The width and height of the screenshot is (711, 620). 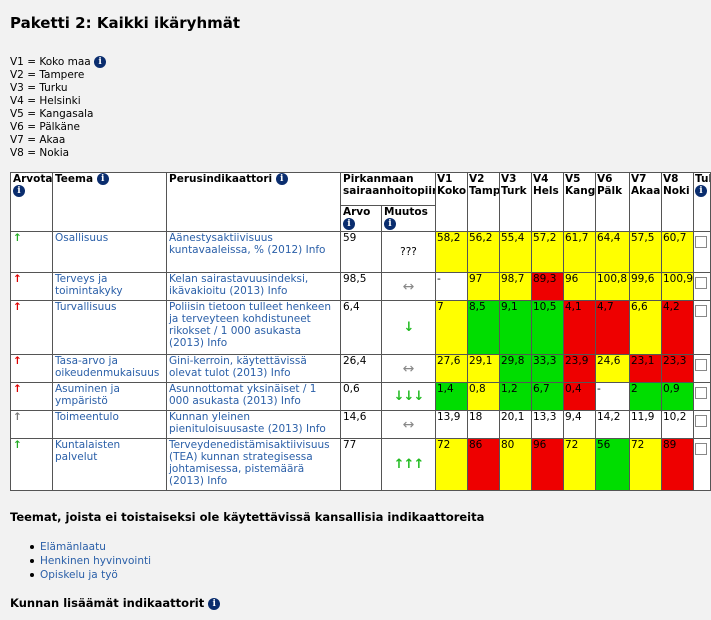 What do you see at coordinates (515, 286) in the screenshot?
I see `municipality-value-cell: 98,7` at bounding box center [515, 286].